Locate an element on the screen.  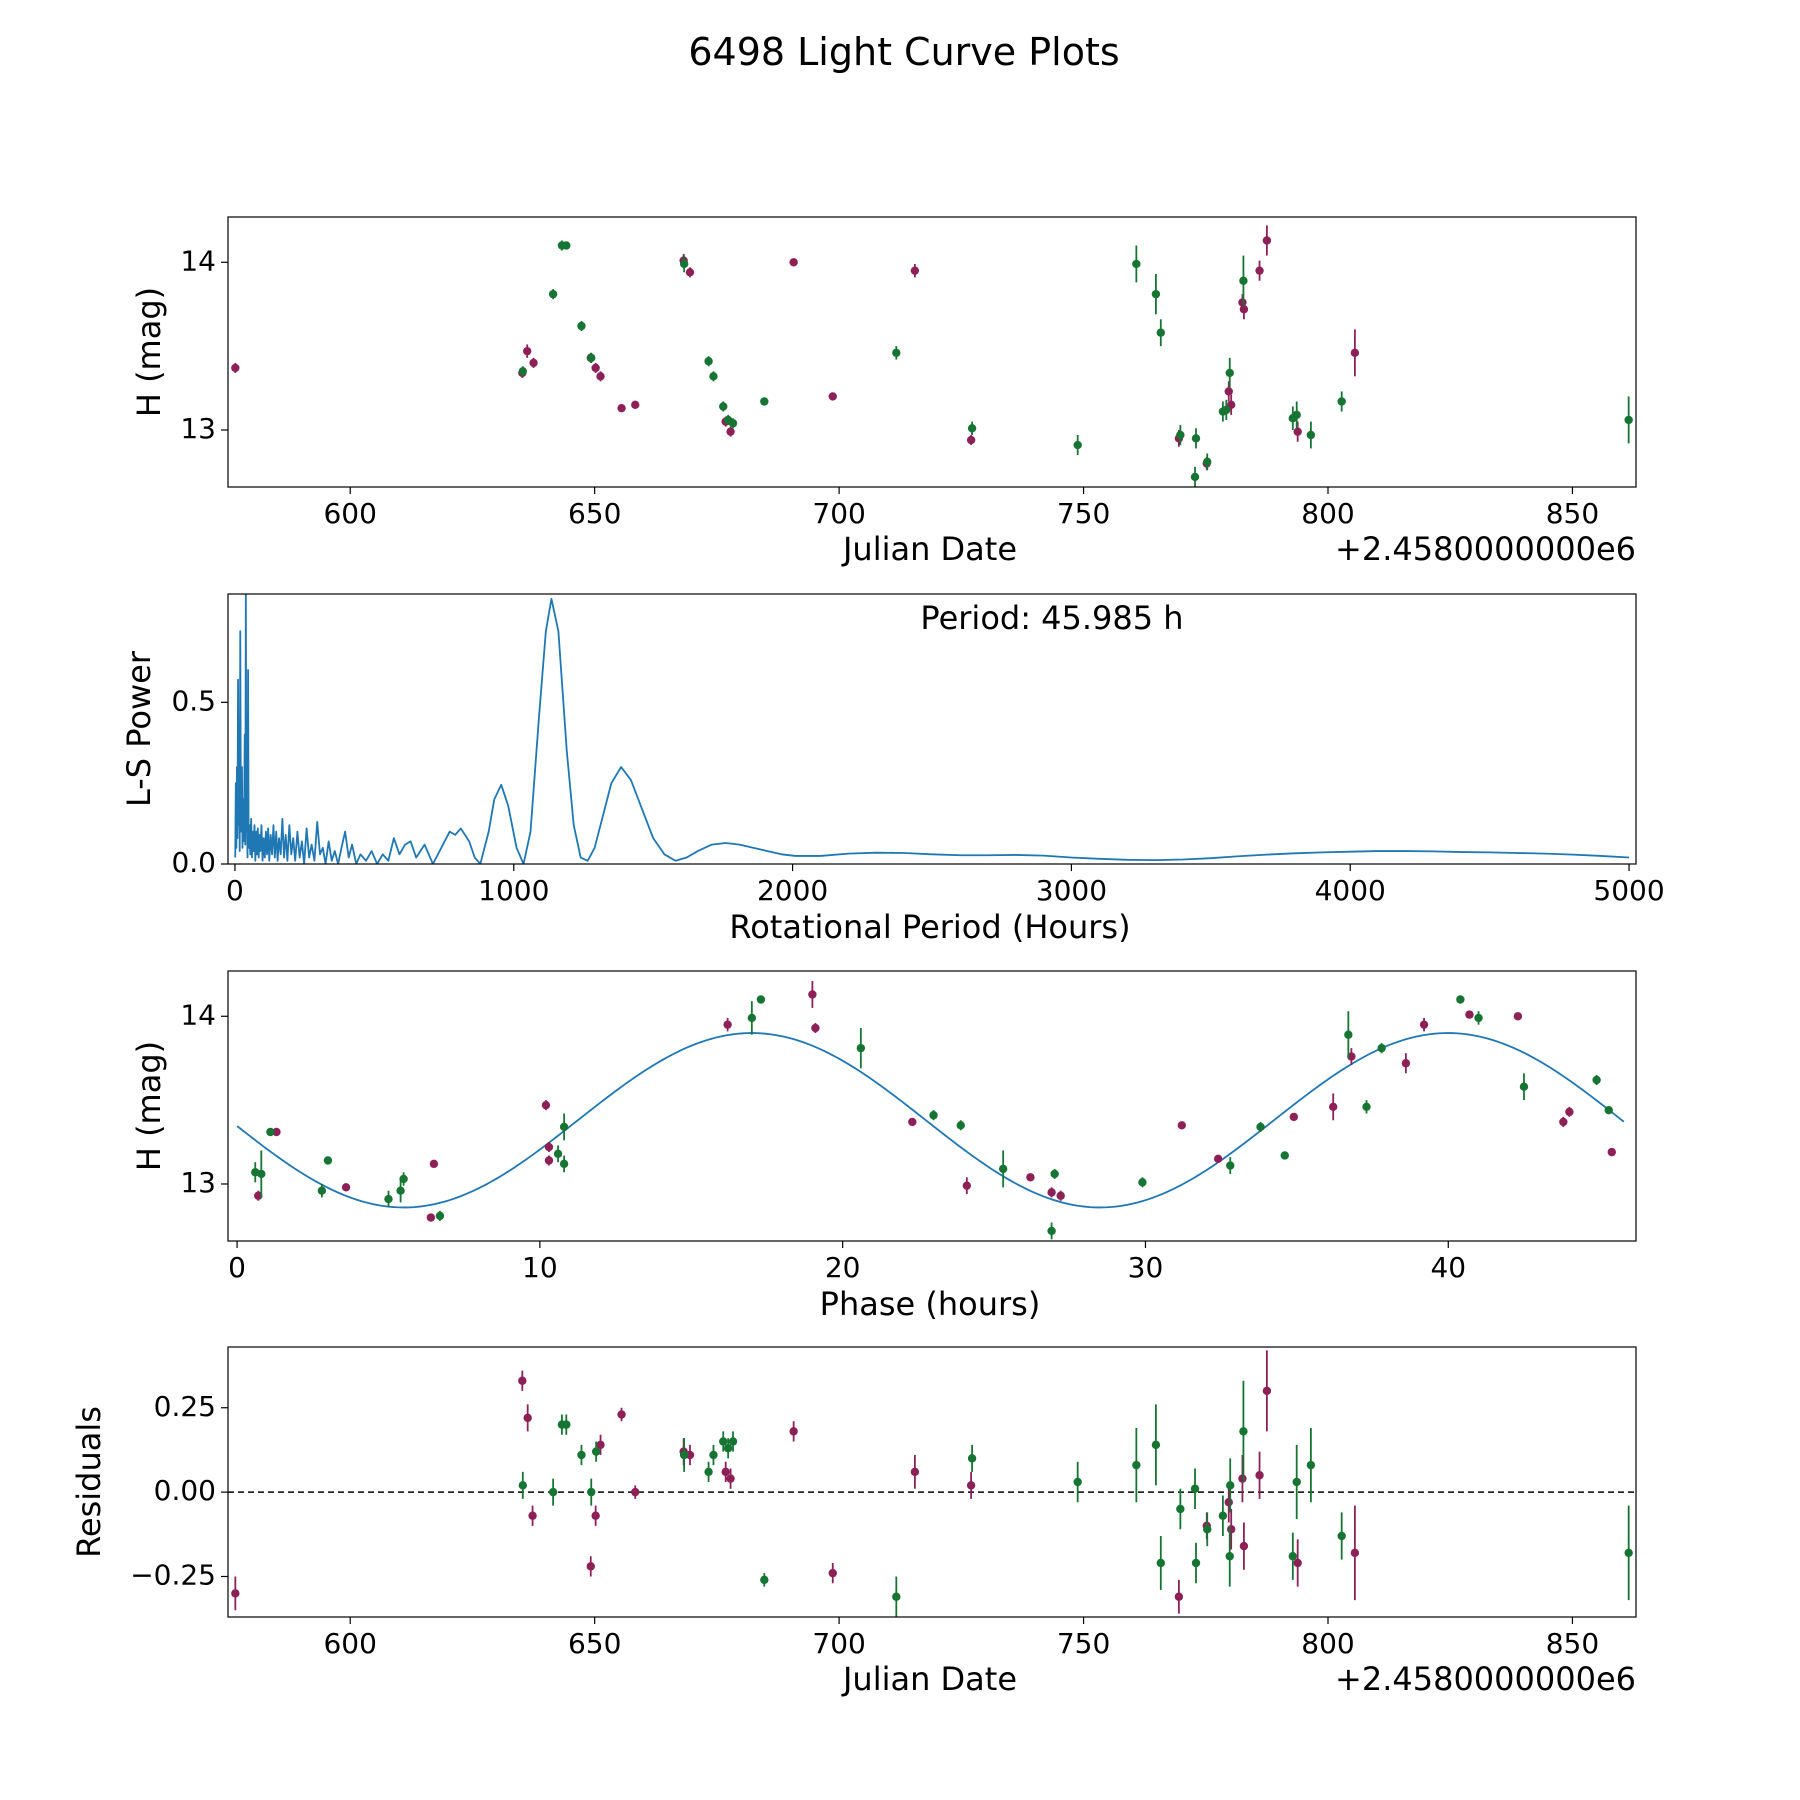
lc-x-tick-label: 600 is located at coordinates (349, 513).